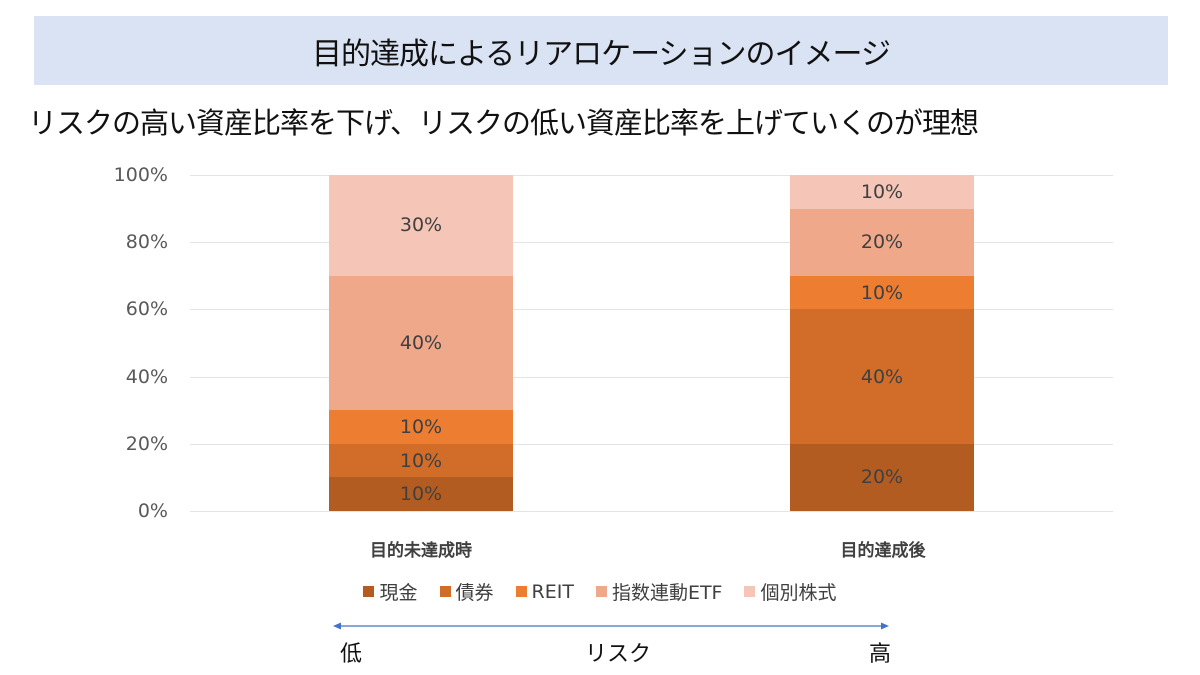  Describe the element at coordinates (146, 242) in the screenshot. I see `y-tick-label: 80%` at that location.